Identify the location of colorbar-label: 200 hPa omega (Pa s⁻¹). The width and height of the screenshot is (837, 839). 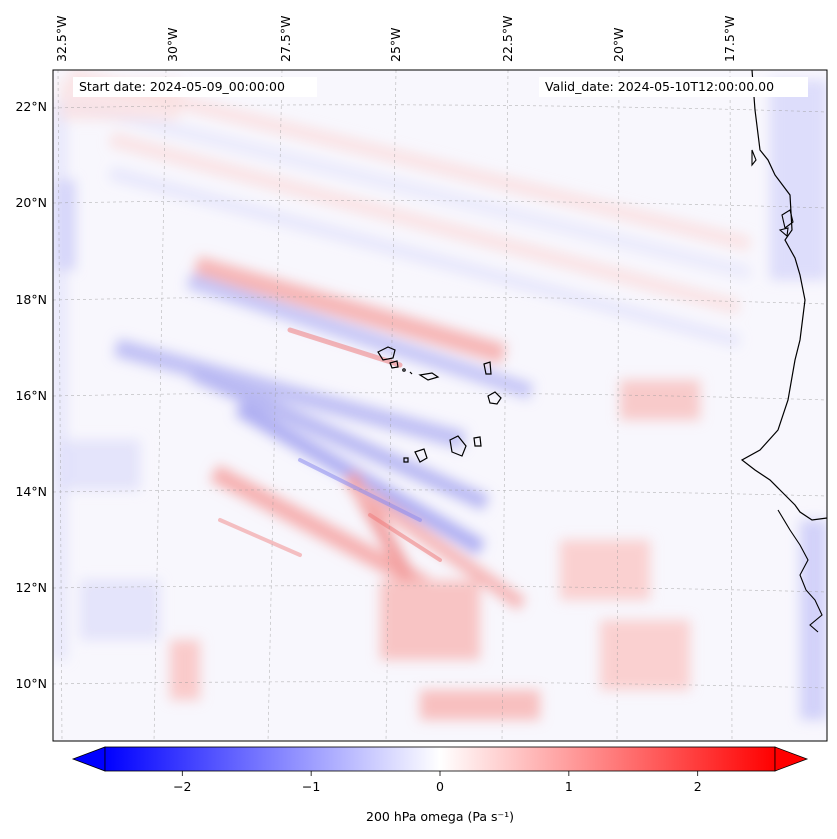
(440, 816).